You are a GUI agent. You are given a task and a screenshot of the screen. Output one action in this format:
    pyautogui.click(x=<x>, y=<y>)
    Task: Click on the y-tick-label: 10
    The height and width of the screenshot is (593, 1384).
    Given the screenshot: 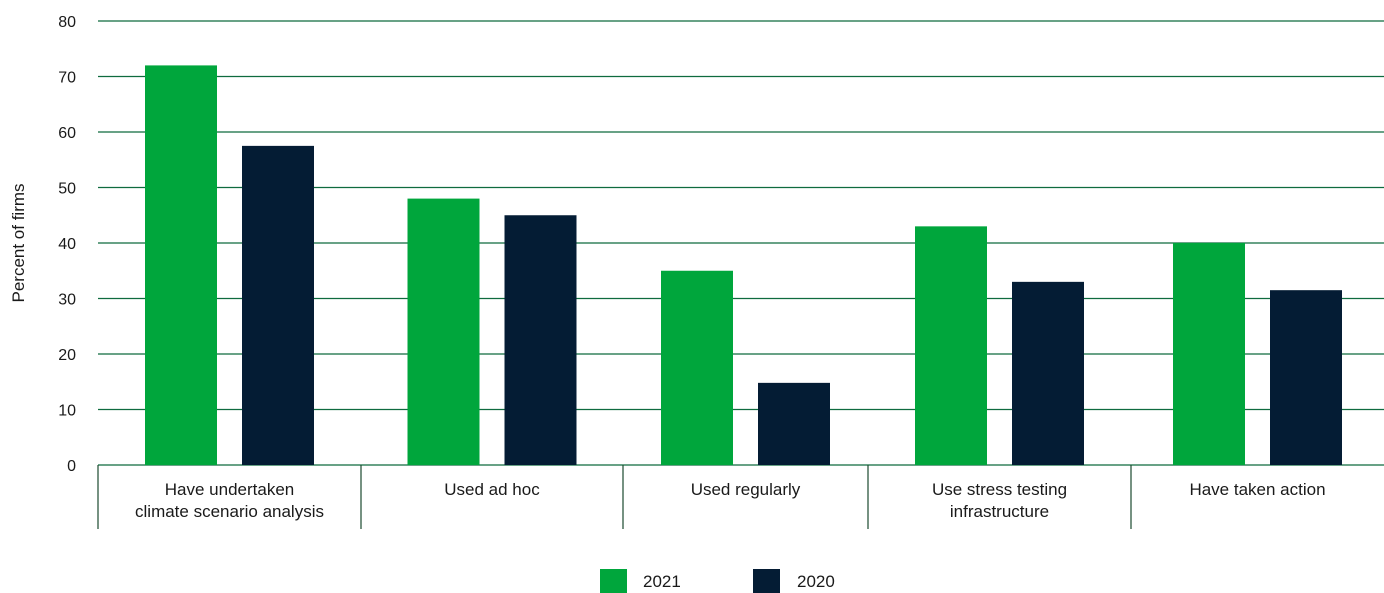 What is the action you would take?
    pyautogui.click(x=67, y=411)
    